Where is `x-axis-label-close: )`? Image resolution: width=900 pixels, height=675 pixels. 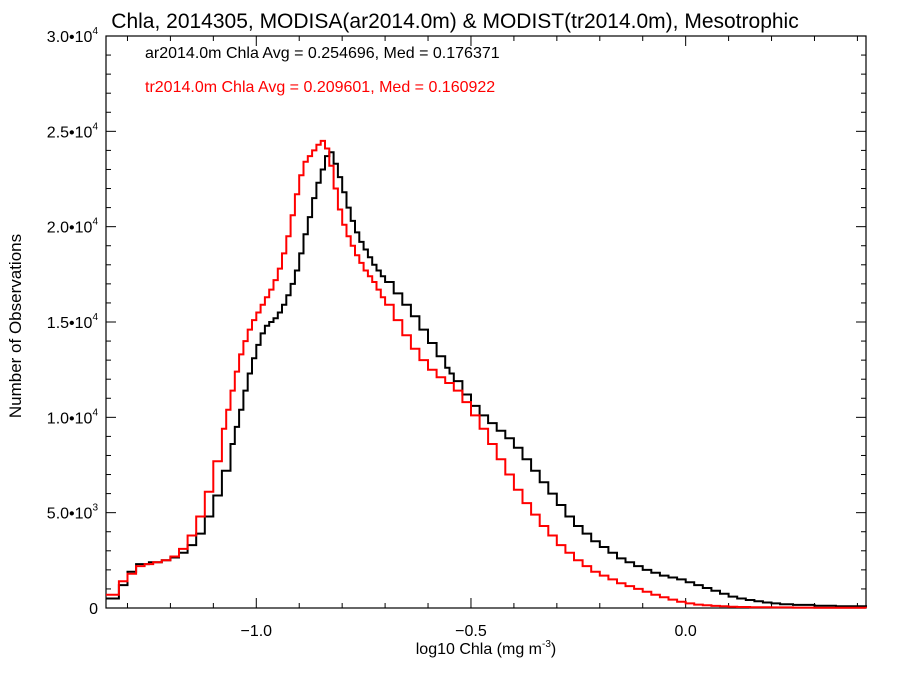 x-axis-label-close: ) is located at coordinates (553, 649).